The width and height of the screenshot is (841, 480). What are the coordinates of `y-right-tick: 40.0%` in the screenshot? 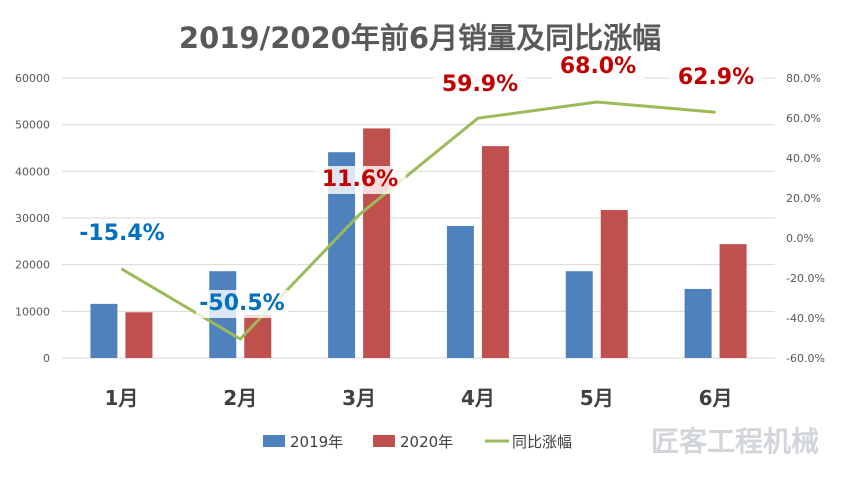 It's located at (803, 158).